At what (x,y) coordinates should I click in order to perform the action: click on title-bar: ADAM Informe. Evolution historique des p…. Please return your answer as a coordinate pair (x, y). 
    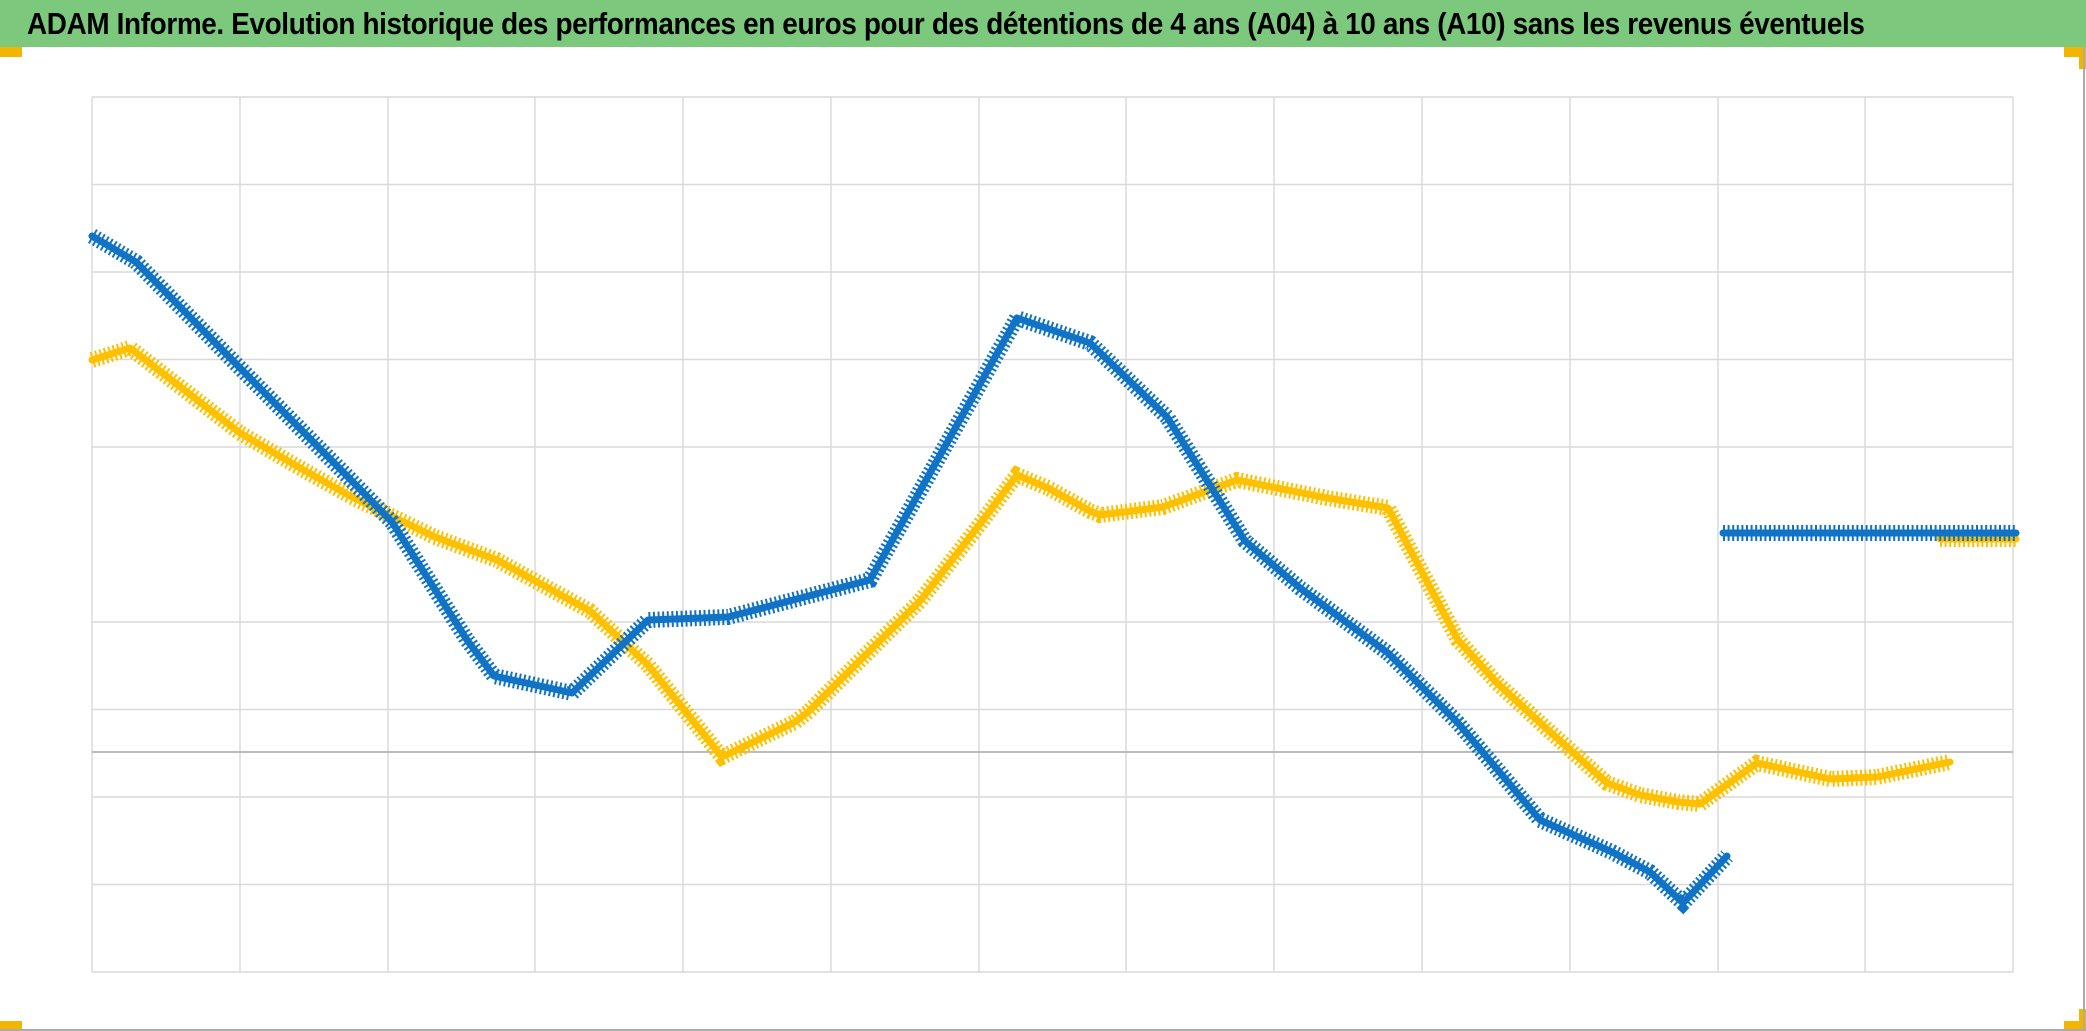
    Looking at the image, I should click on (1043, 23).